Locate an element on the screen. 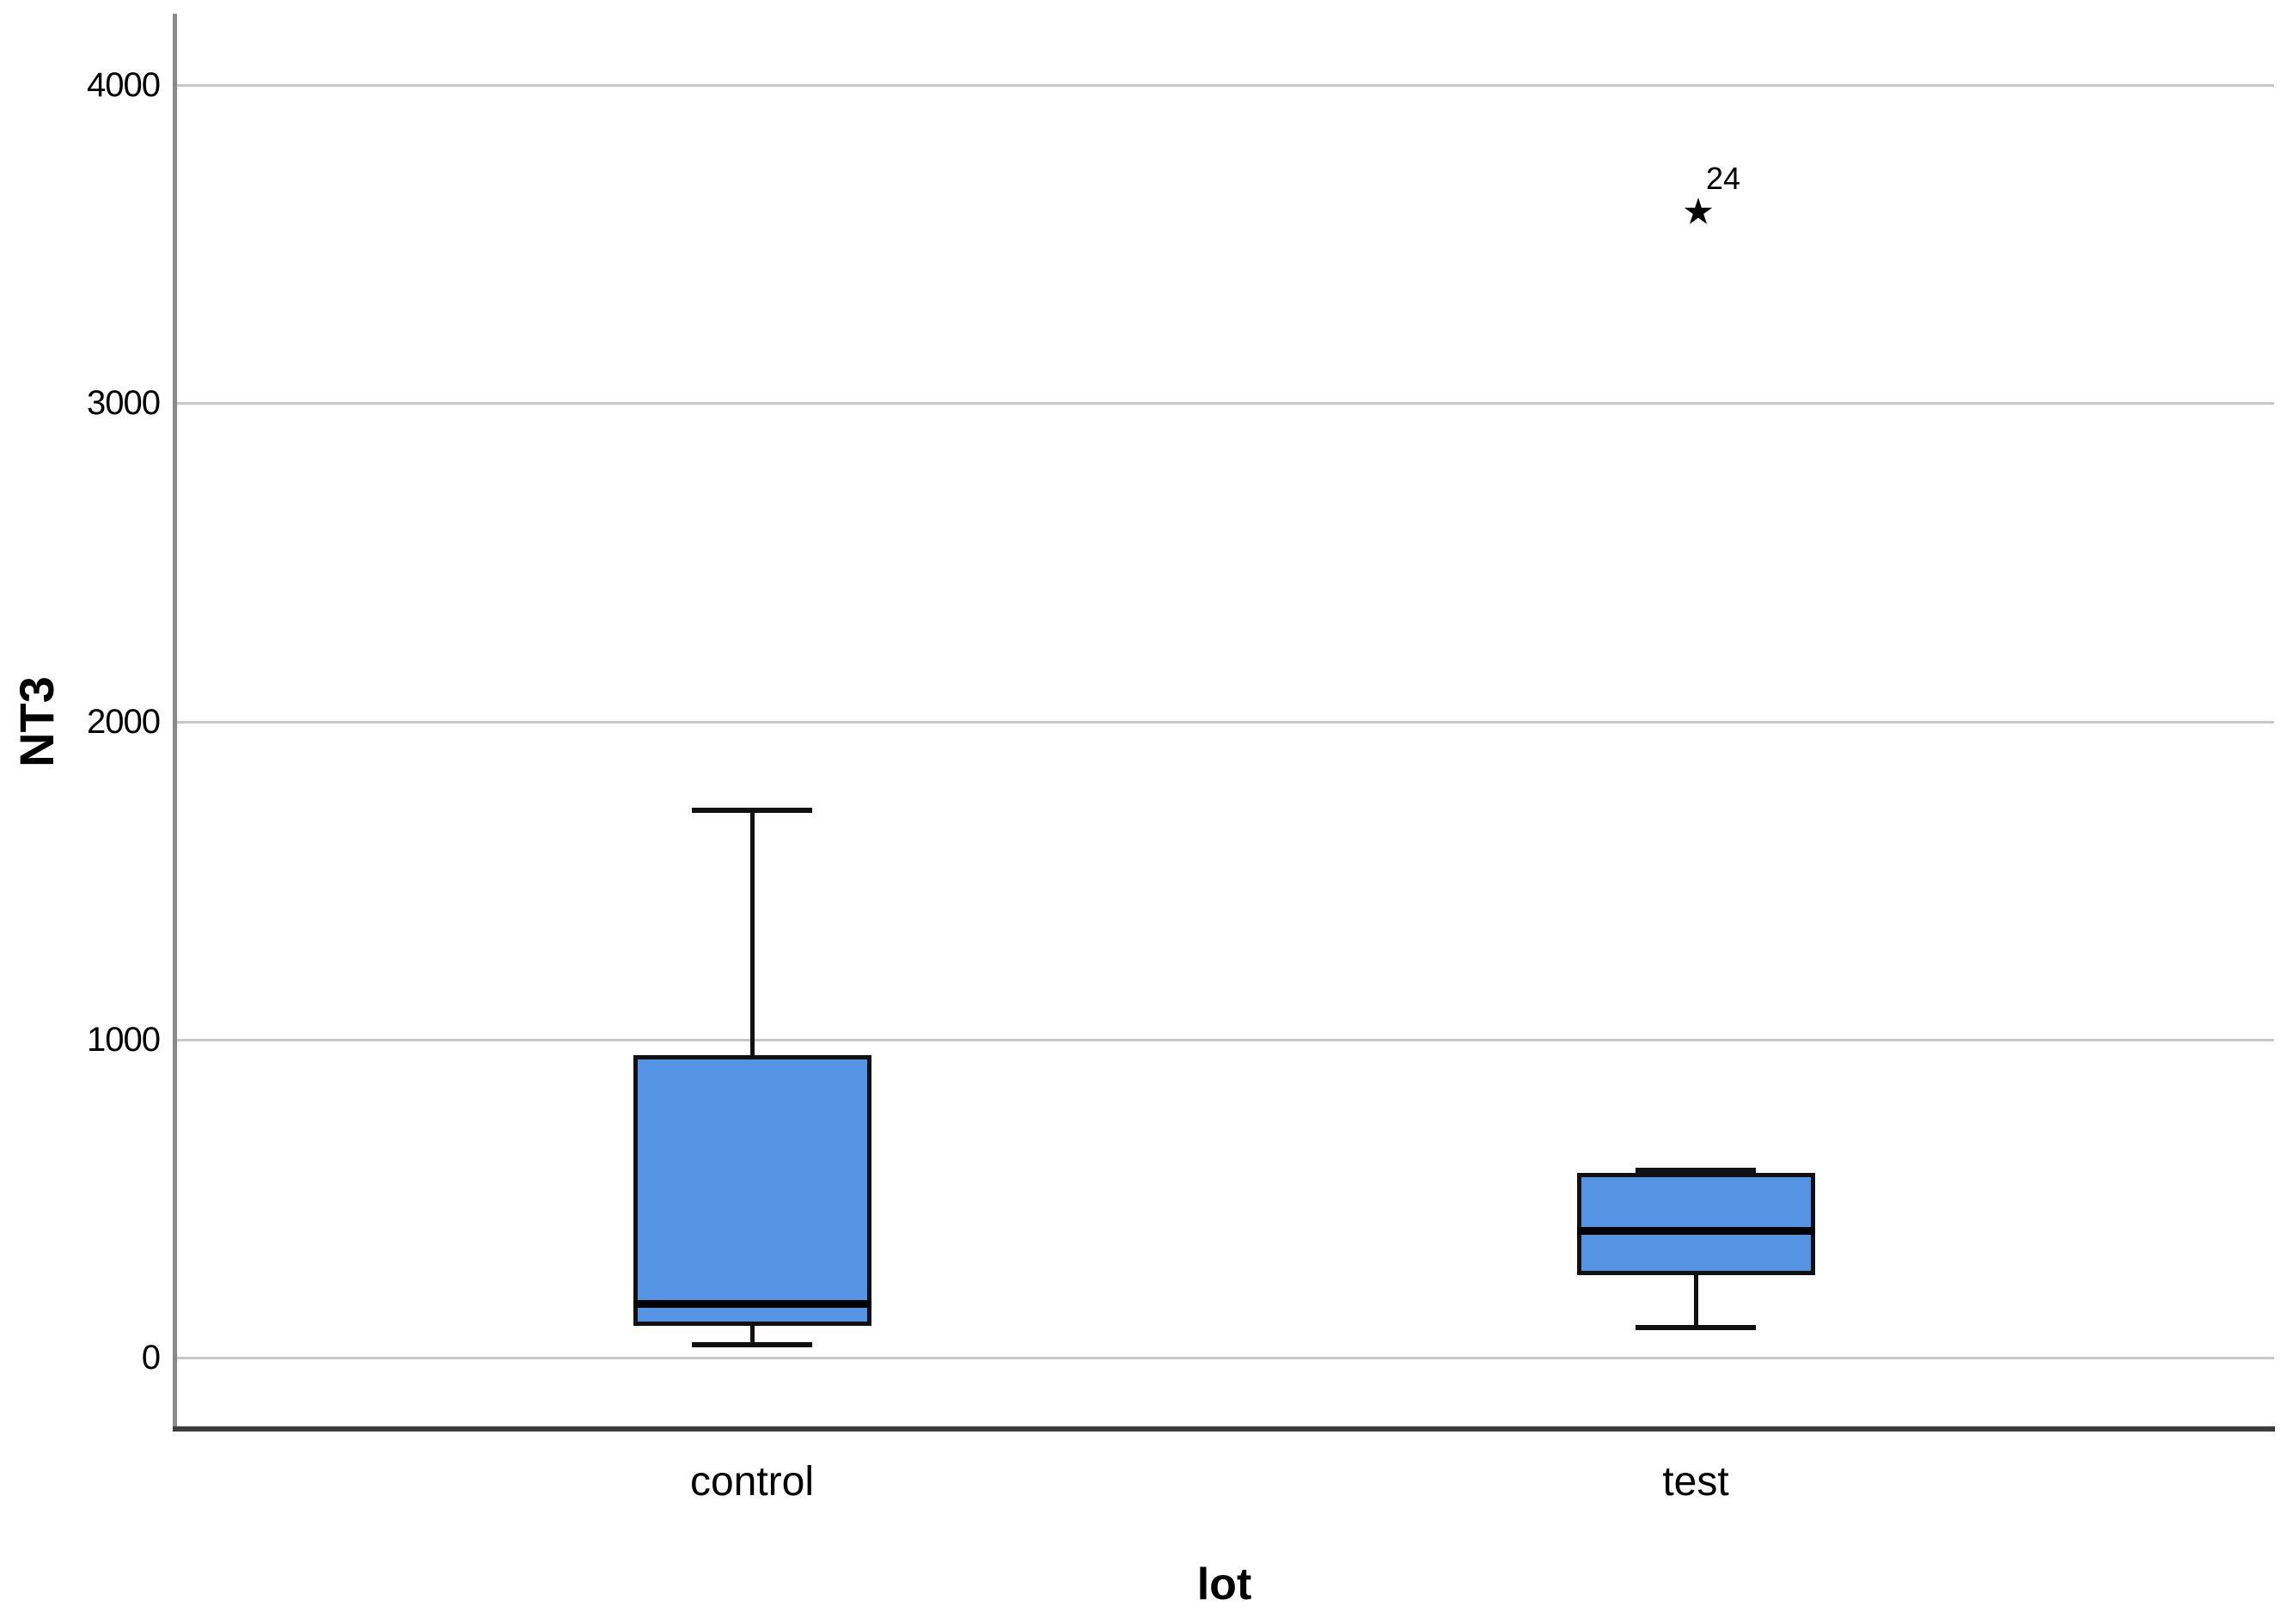 This screenshot has width=2293, height=1624. category-label: control is located at coordinates (752, 1482).